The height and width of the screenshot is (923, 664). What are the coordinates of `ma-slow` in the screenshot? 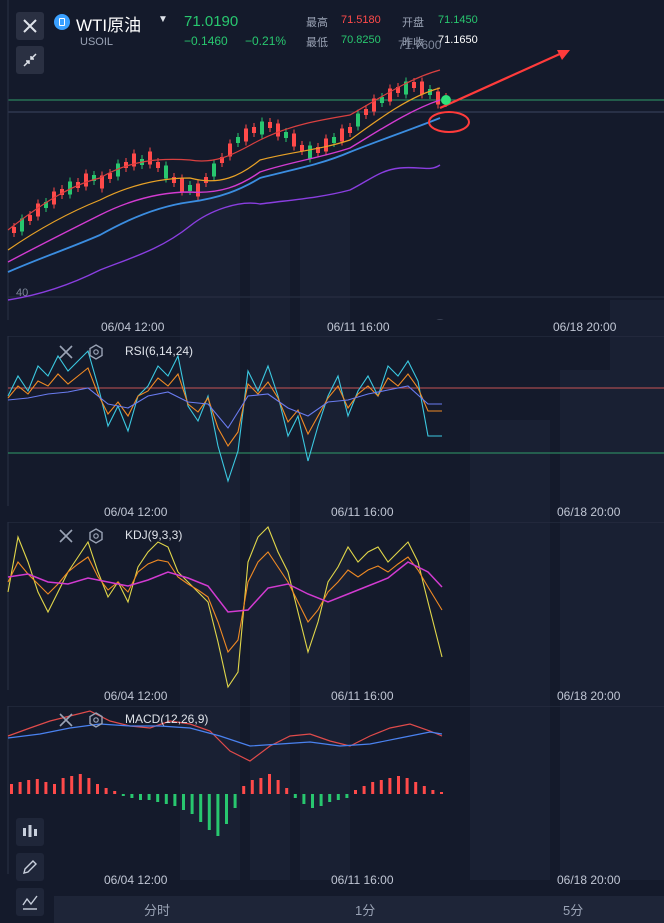 It's located at (224, 195).